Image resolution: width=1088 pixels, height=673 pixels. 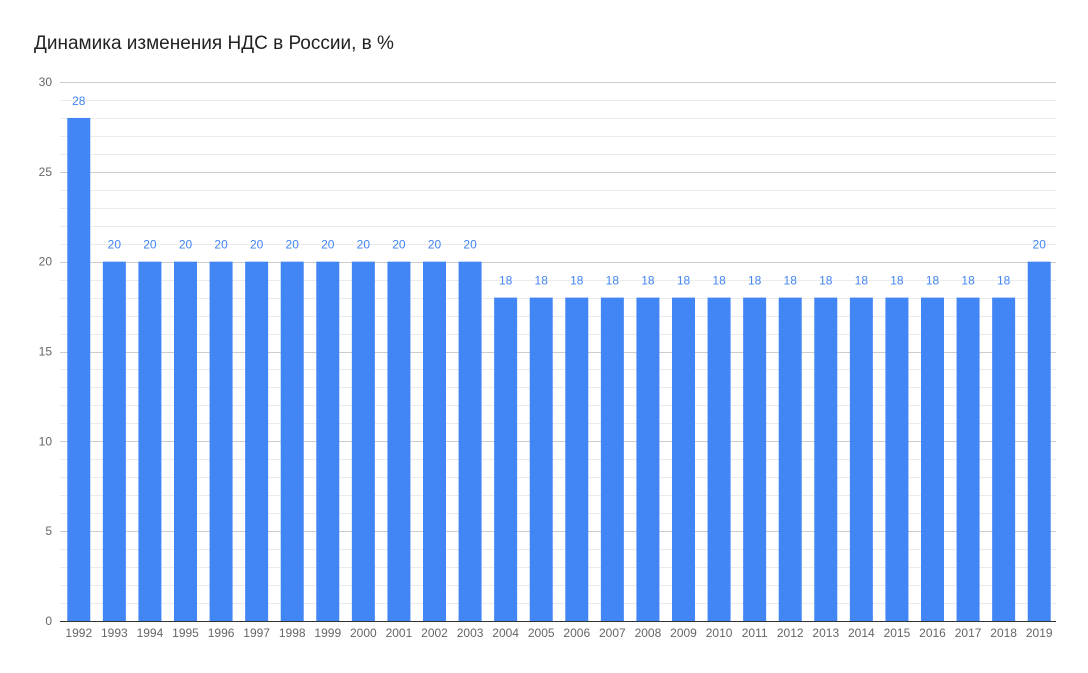 I want to click on x-tick-label: 1993, so click(x=114, y=633).